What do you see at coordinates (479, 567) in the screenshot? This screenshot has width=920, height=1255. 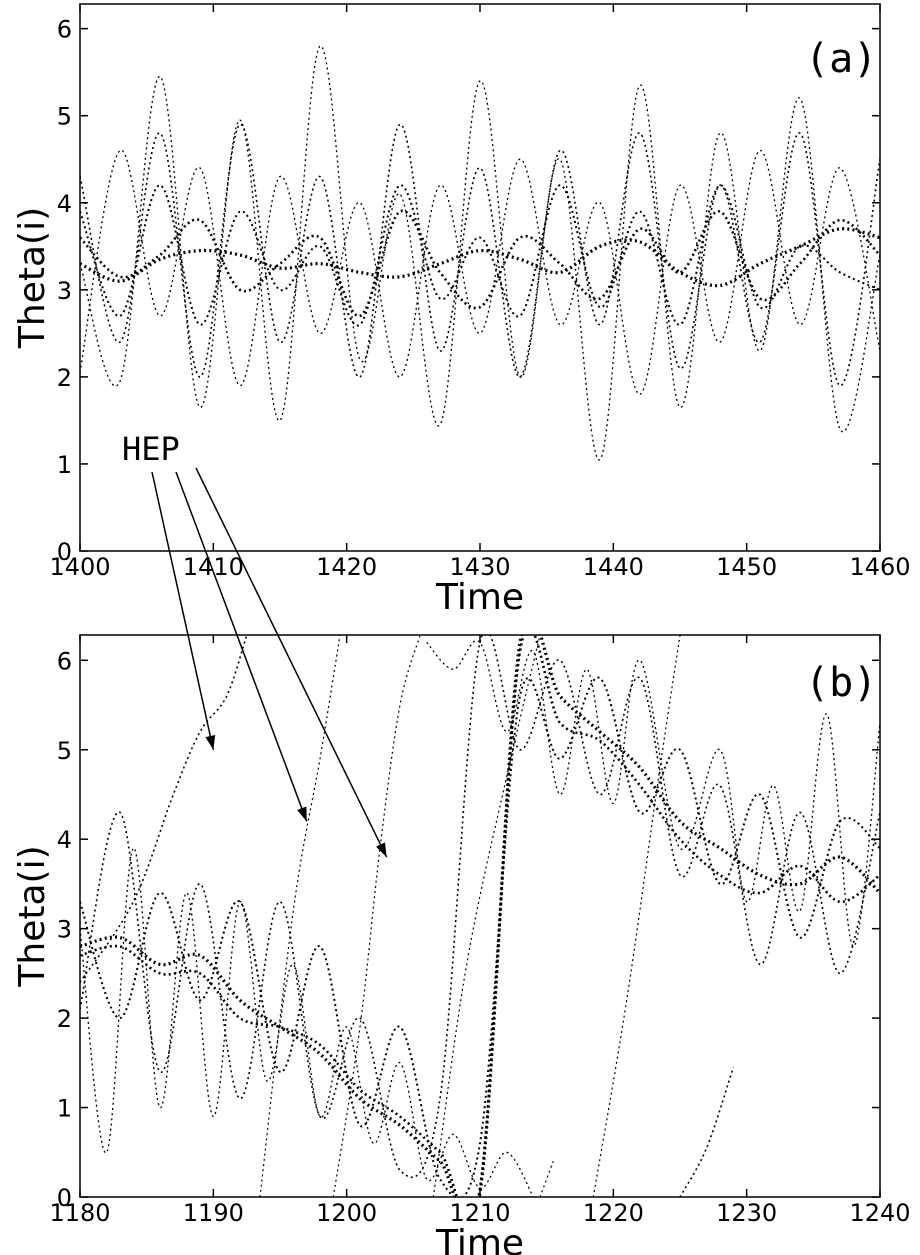 I see `x-tick-label: 1430` at bounding box center [479, 567].